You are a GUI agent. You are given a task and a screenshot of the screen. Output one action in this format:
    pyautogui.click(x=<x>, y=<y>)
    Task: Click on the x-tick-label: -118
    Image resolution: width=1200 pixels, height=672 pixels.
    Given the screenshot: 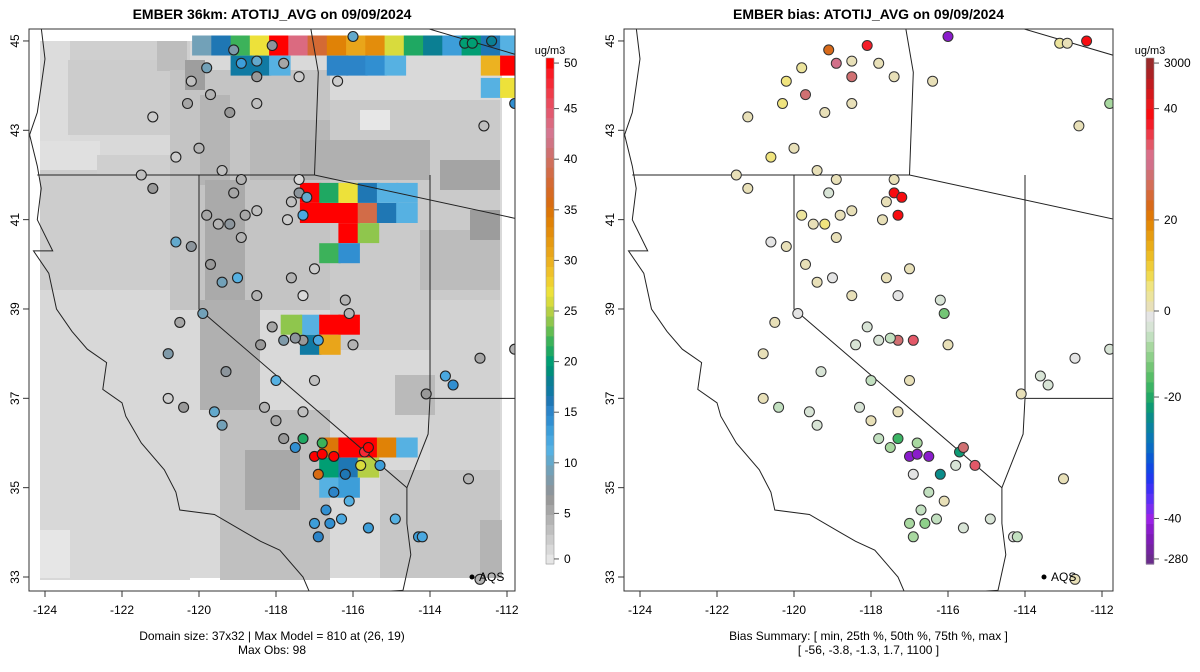 What is the action you would take?
    pyautogui.click(x=870, y=610)
    